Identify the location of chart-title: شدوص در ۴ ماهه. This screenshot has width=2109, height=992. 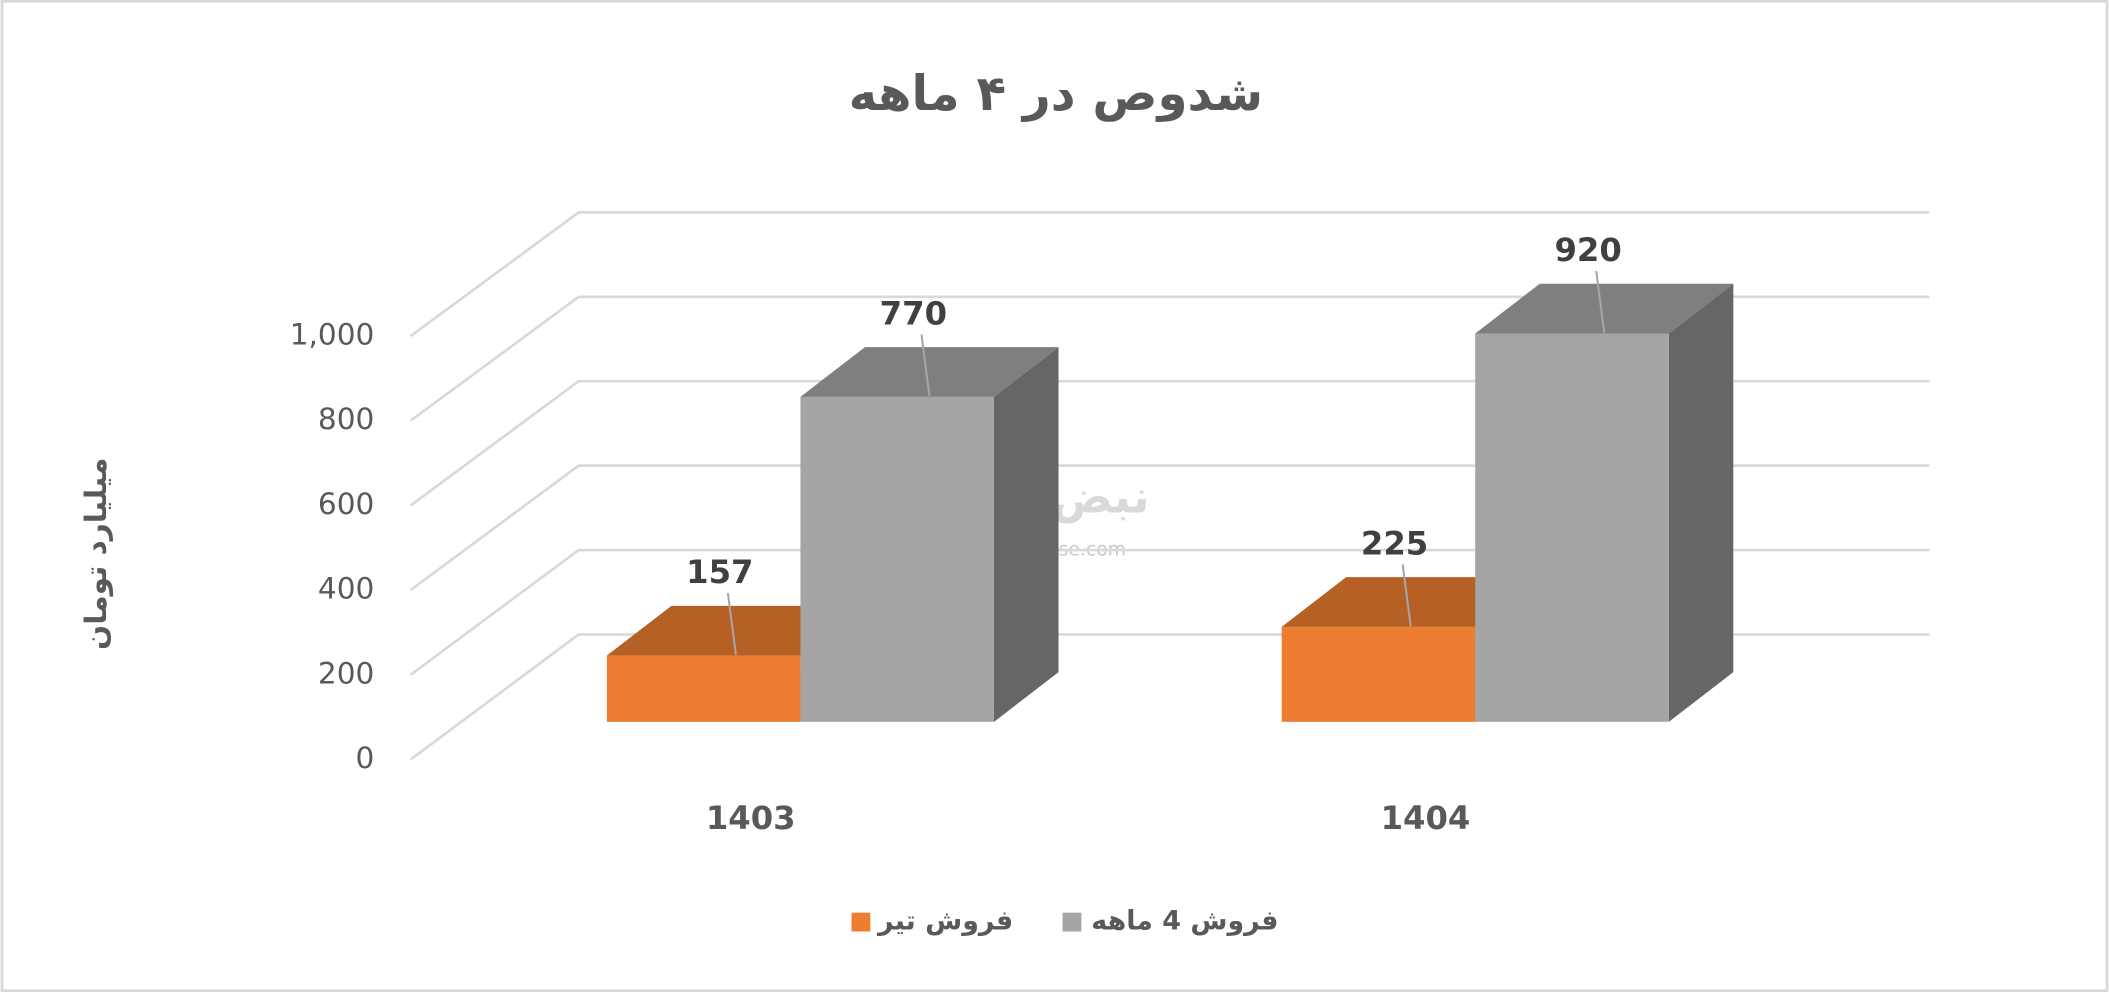
(1056, 94).